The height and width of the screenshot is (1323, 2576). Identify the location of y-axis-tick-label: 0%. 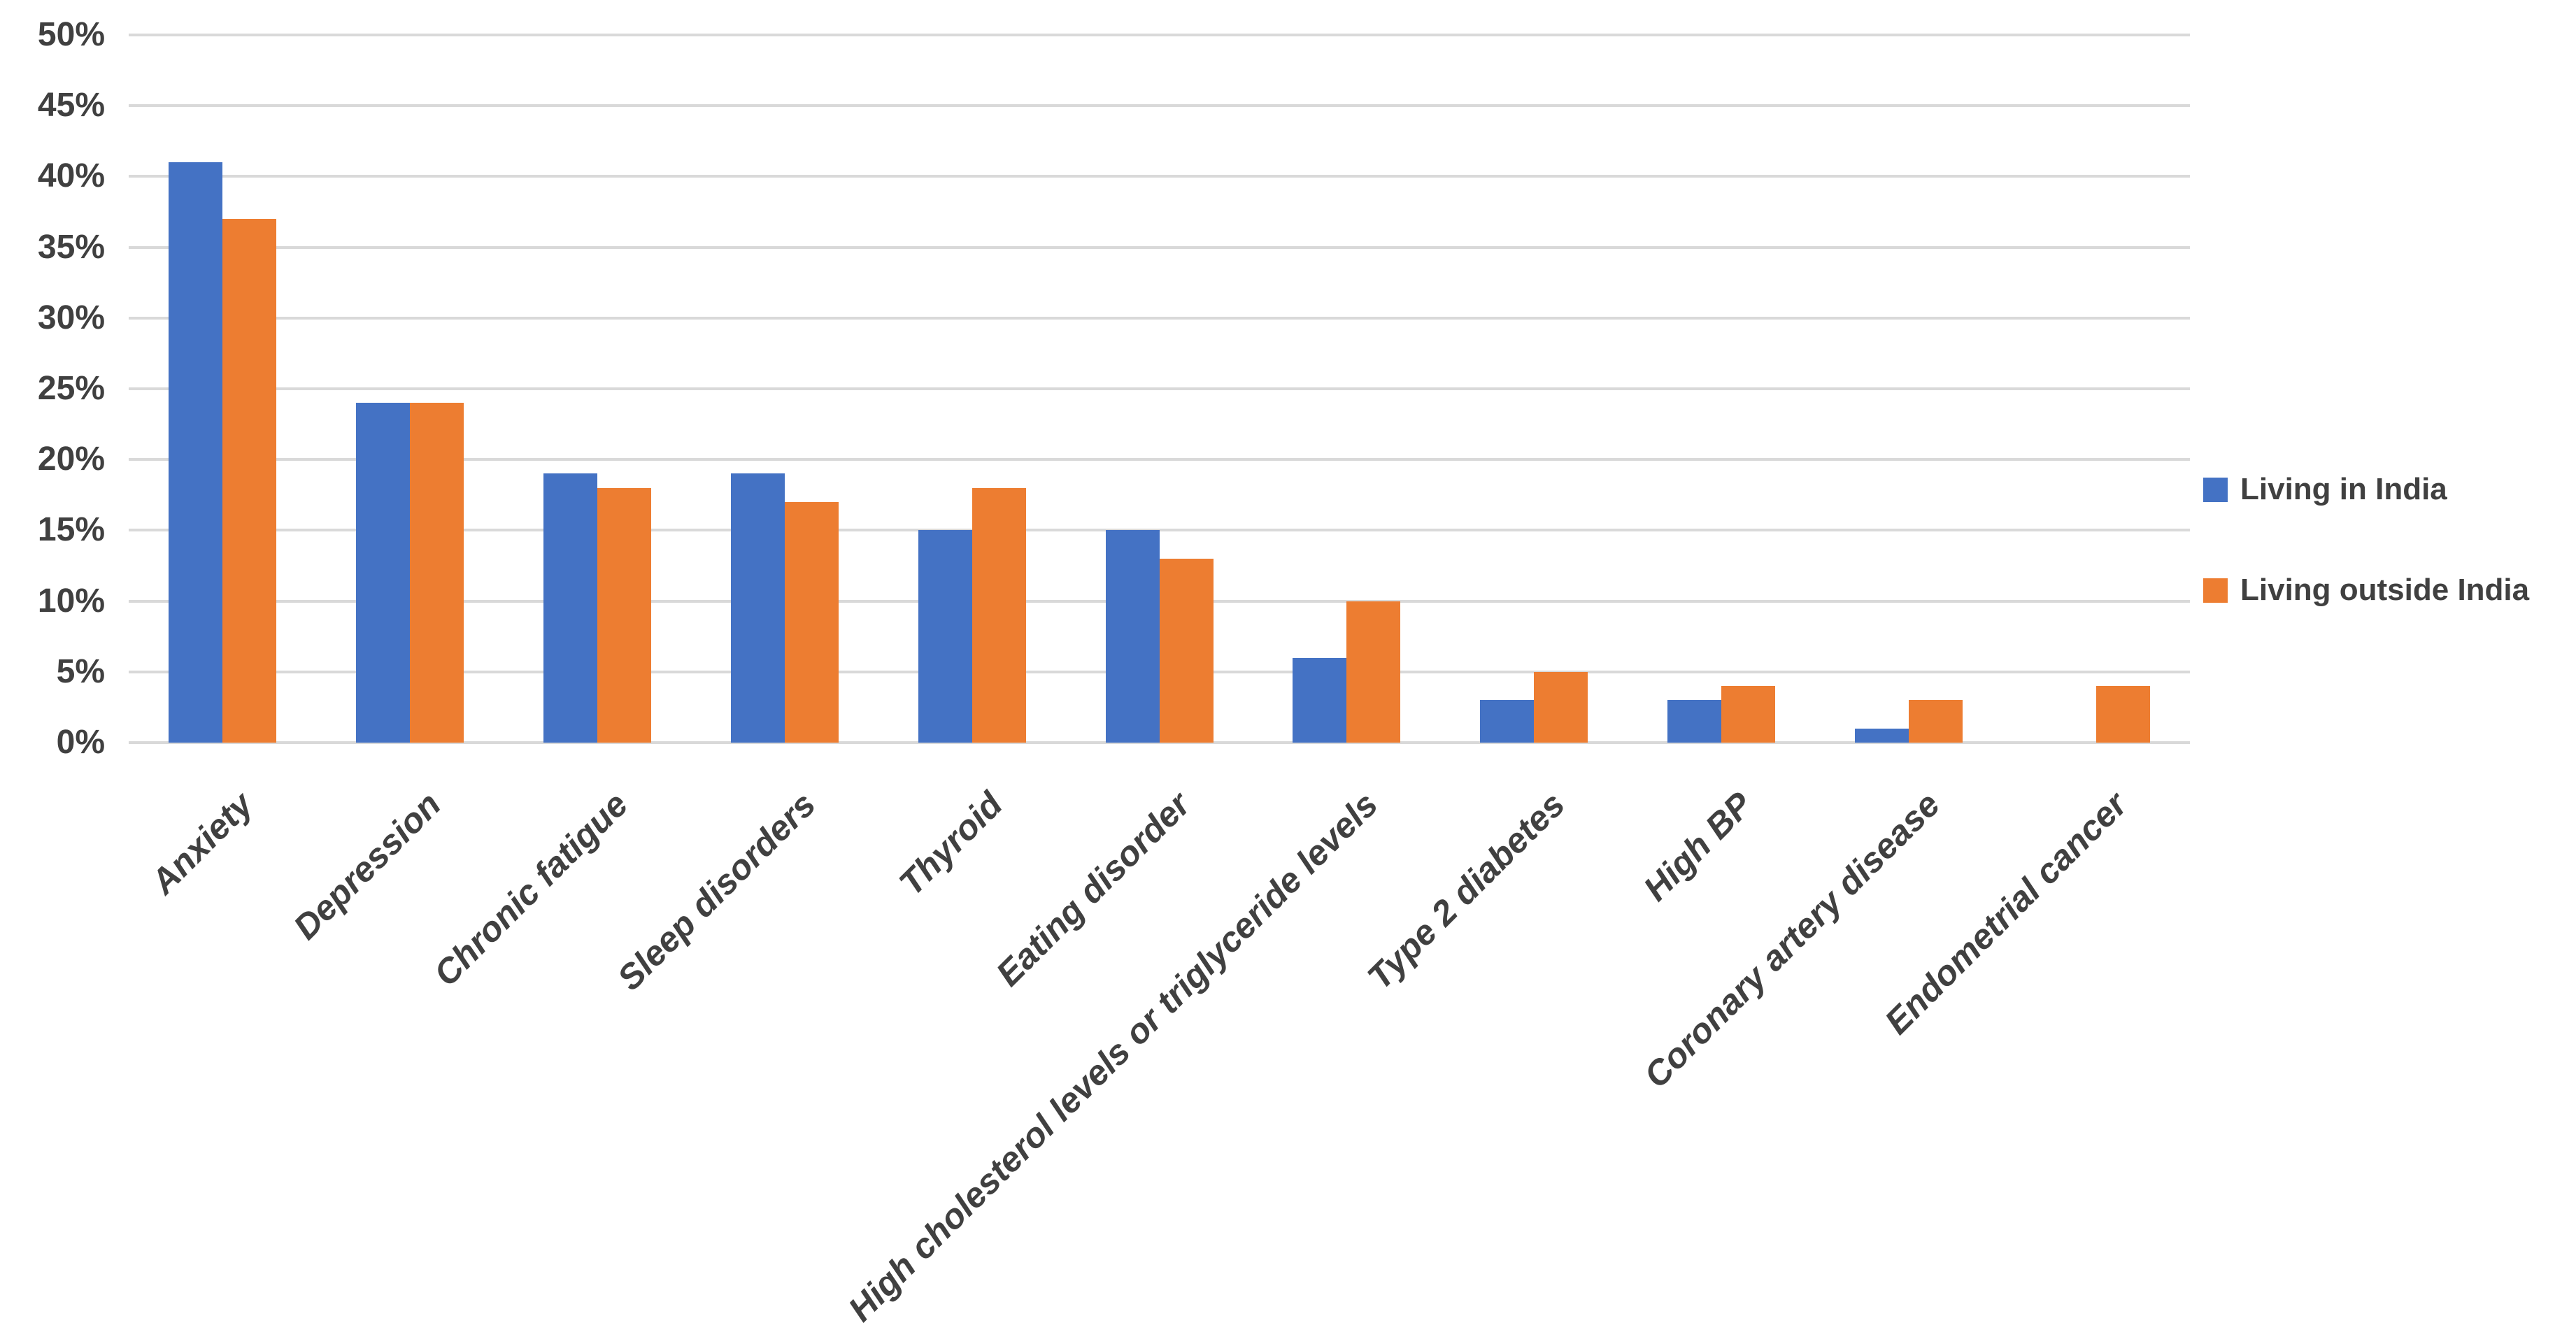
(80, 742).